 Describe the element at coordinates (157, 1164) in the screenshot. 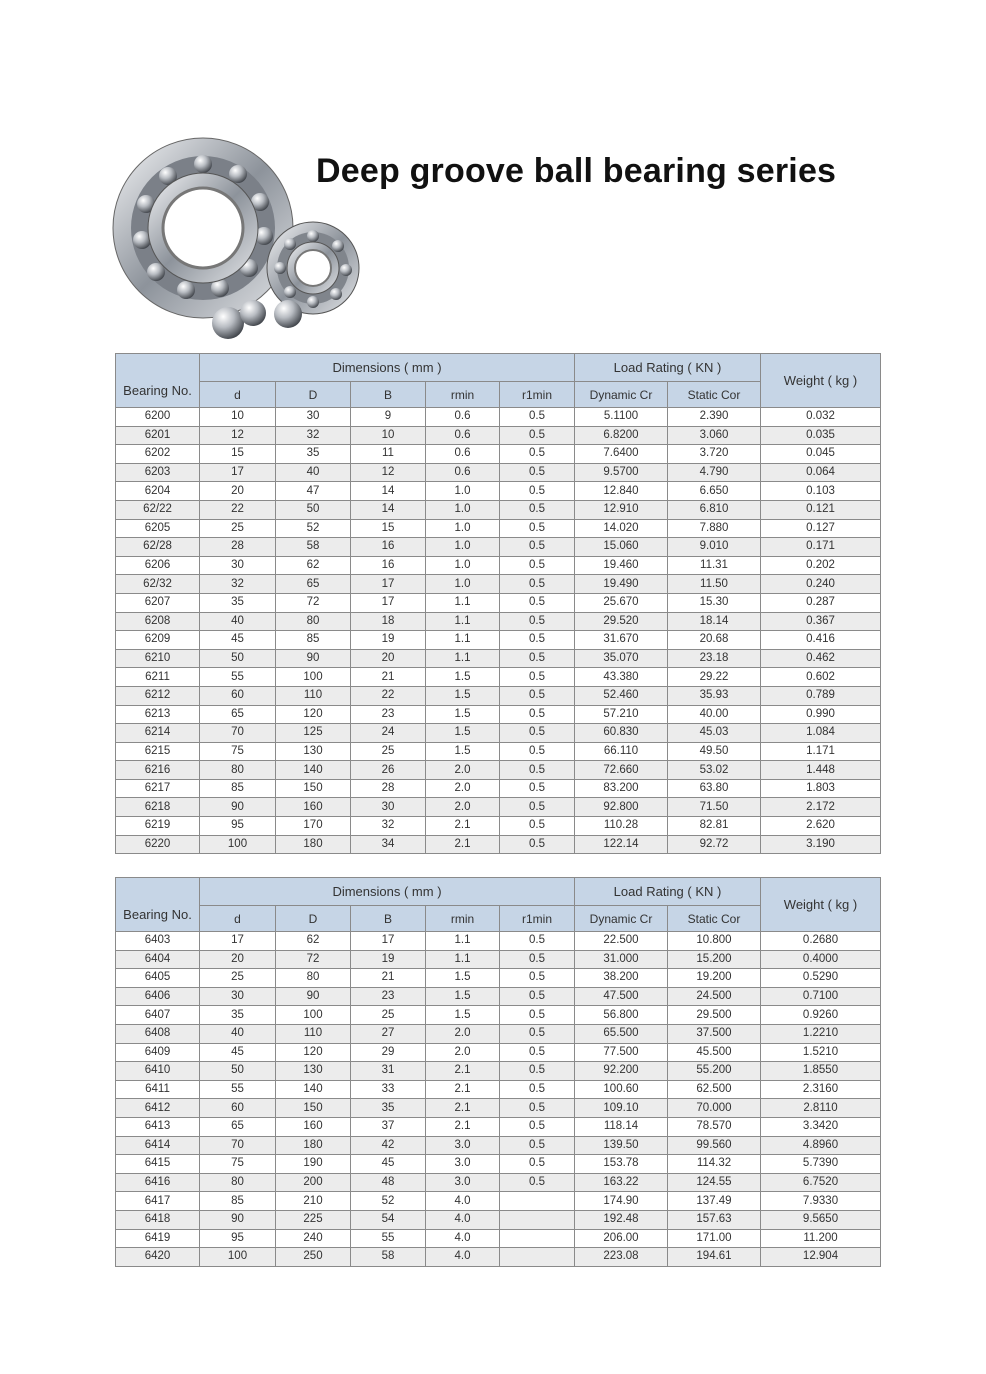

I see `cell-bearing-no: 6415` at that location.